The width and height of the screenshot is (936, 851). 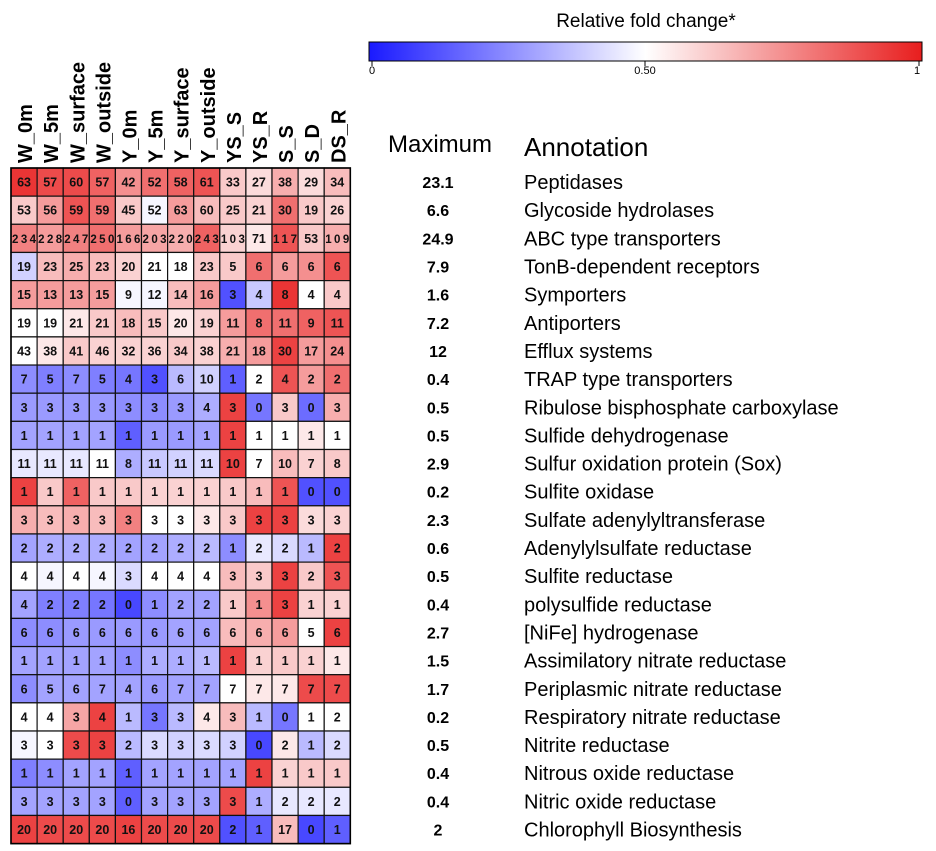 I want to click on cell-count-label: 117, so click(x=285, y=240).